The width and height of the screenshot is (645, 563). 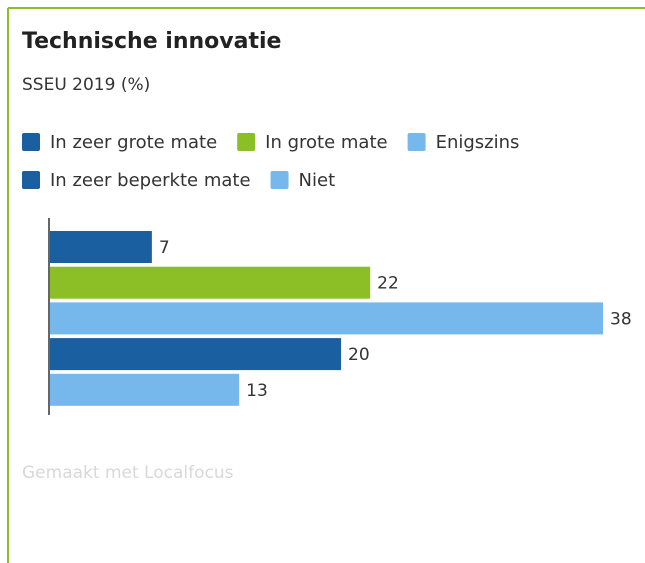 I want to click on data-label: 20, so click(x=359, y=355).